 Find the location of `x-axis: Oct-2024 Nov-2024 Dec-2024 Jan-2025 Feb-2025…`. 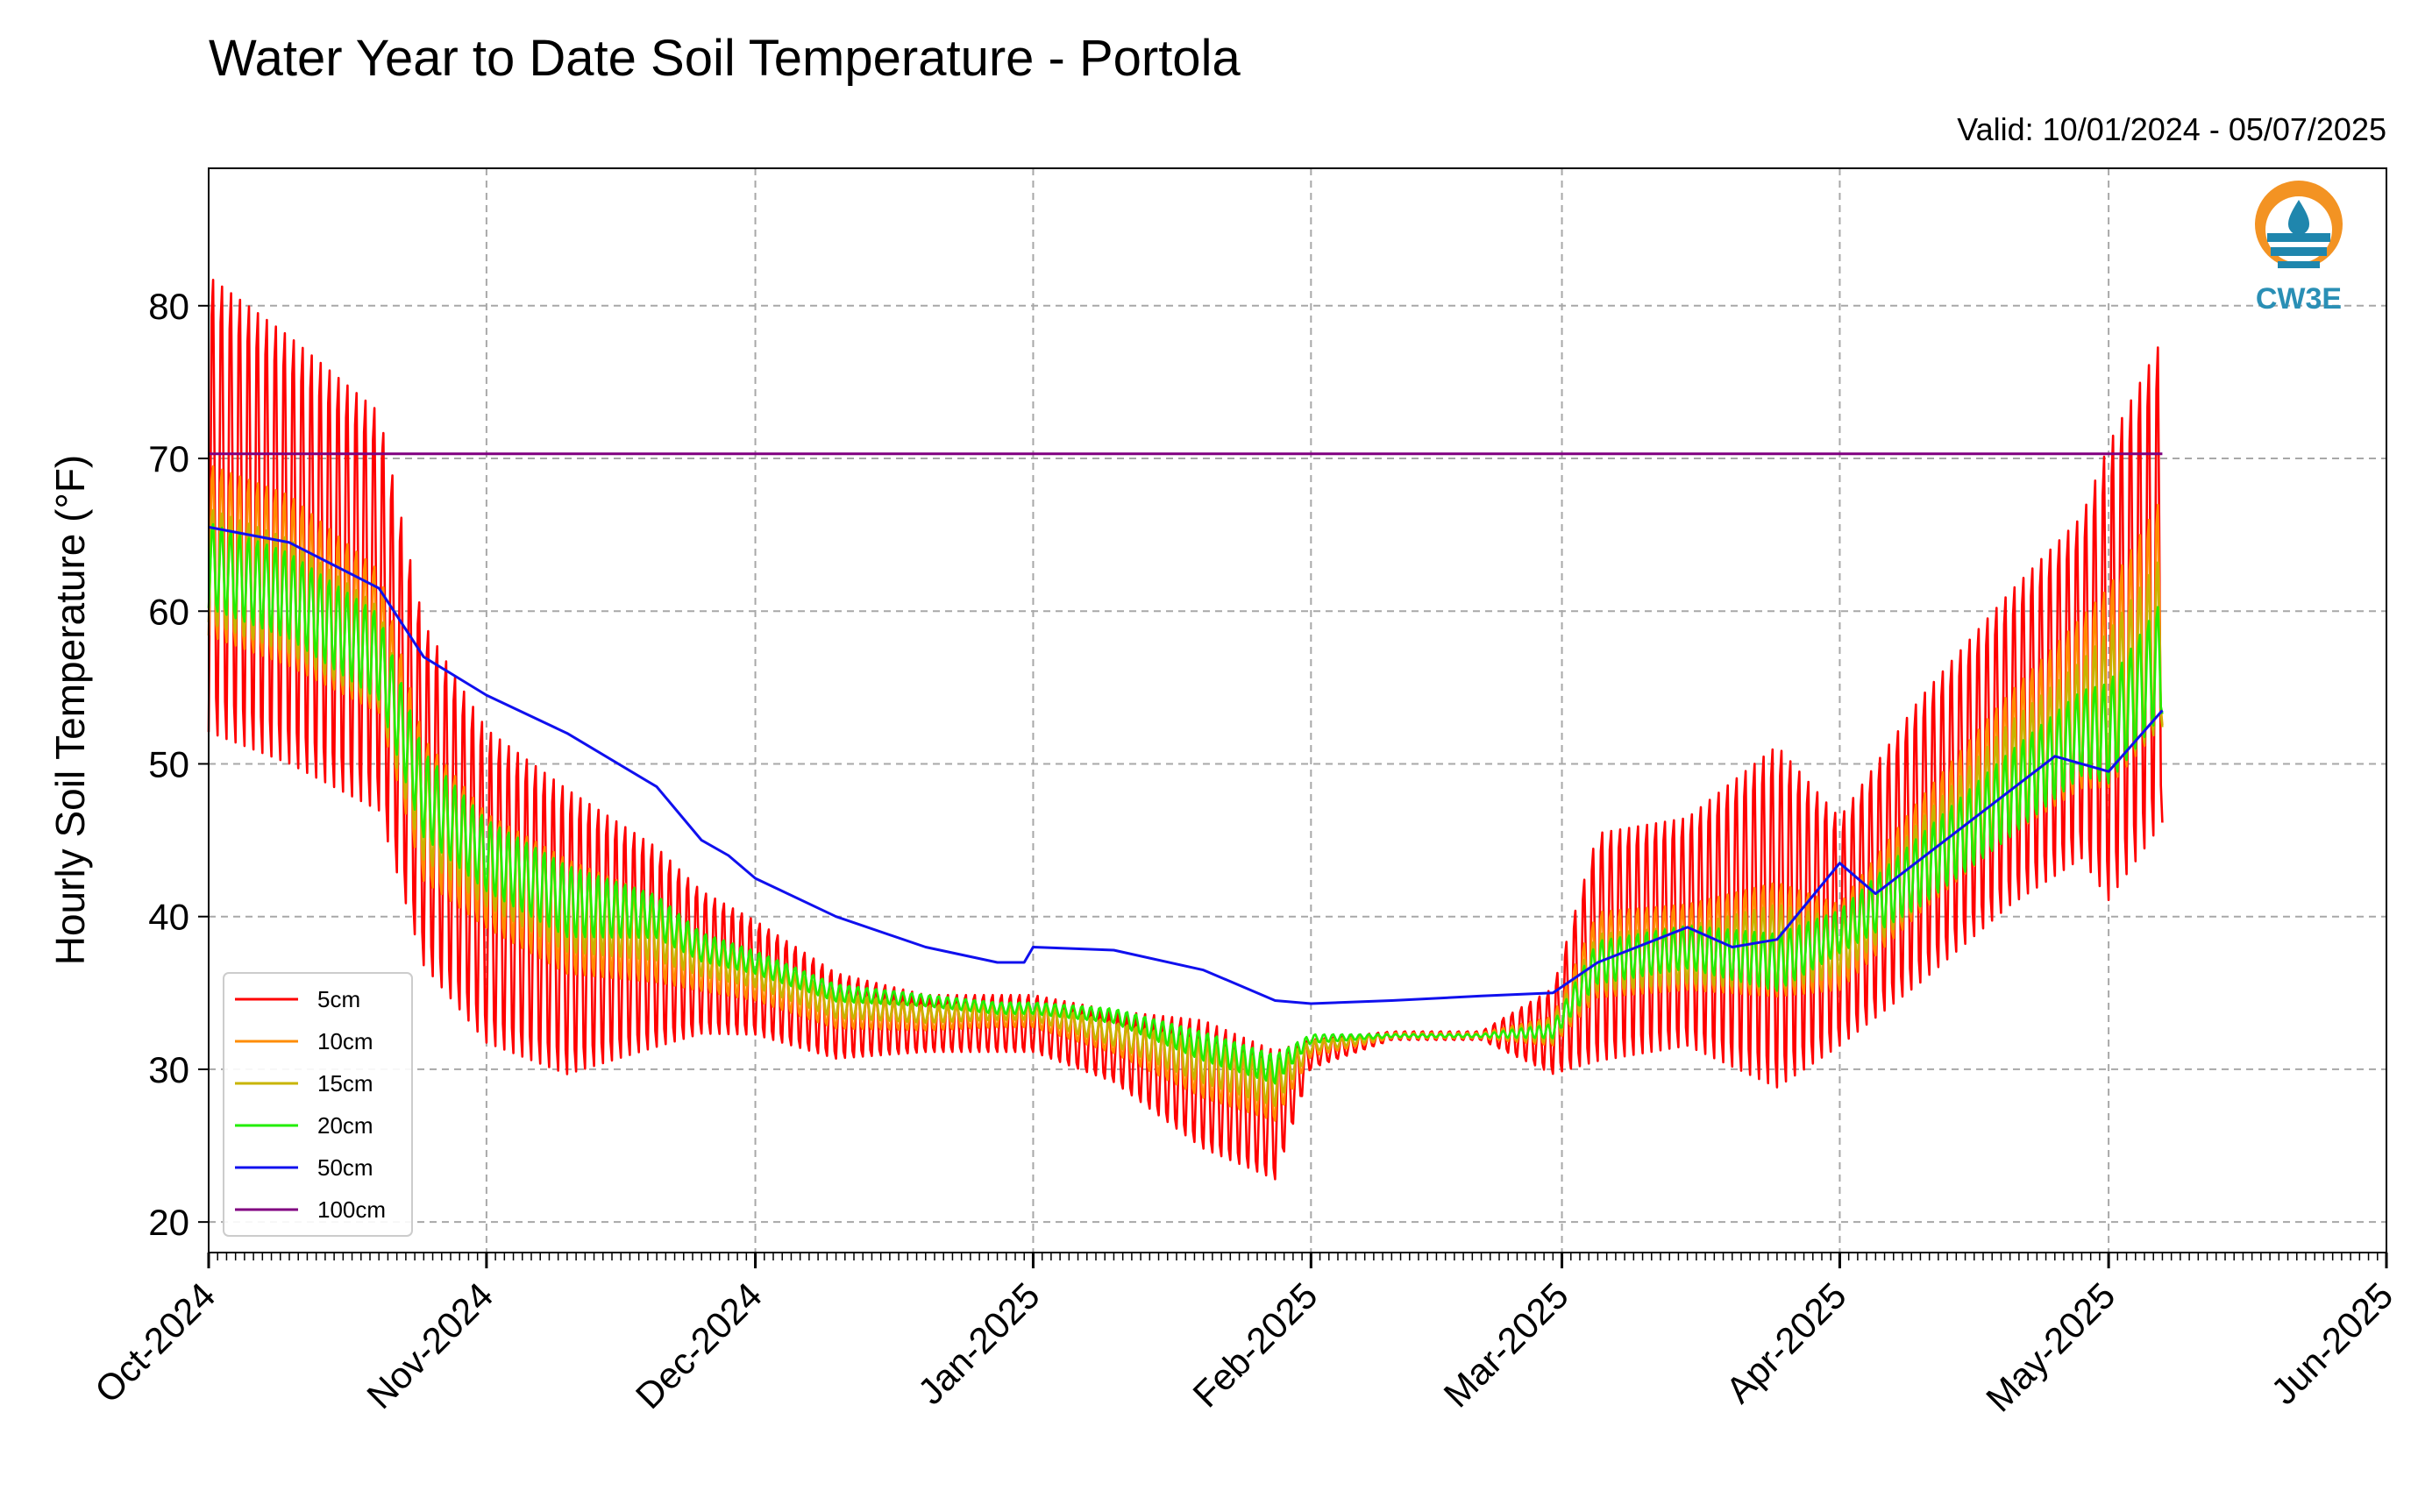

x-axis: Oct-2024 Nov-2024 Dec-2024 Jan-2025 Feb-2025… is located at coordinates (1243, 1336).